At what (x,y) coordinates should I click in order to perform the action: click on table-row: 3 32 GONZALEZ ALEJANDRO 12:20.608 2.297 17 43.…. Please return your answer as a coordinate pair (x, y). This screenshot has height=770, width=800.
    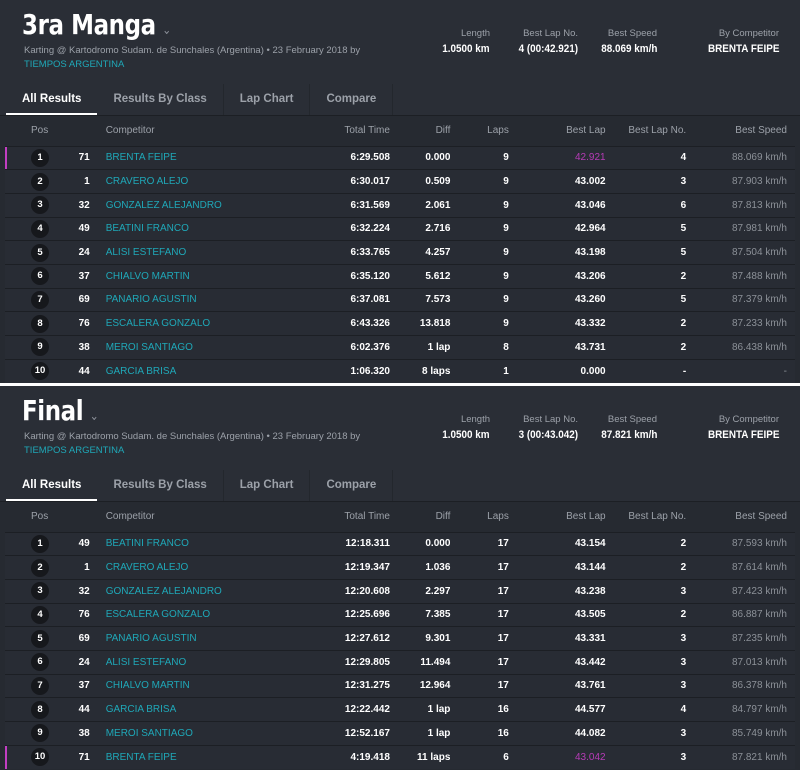
    Looking at the image, I should click on (400, 591).